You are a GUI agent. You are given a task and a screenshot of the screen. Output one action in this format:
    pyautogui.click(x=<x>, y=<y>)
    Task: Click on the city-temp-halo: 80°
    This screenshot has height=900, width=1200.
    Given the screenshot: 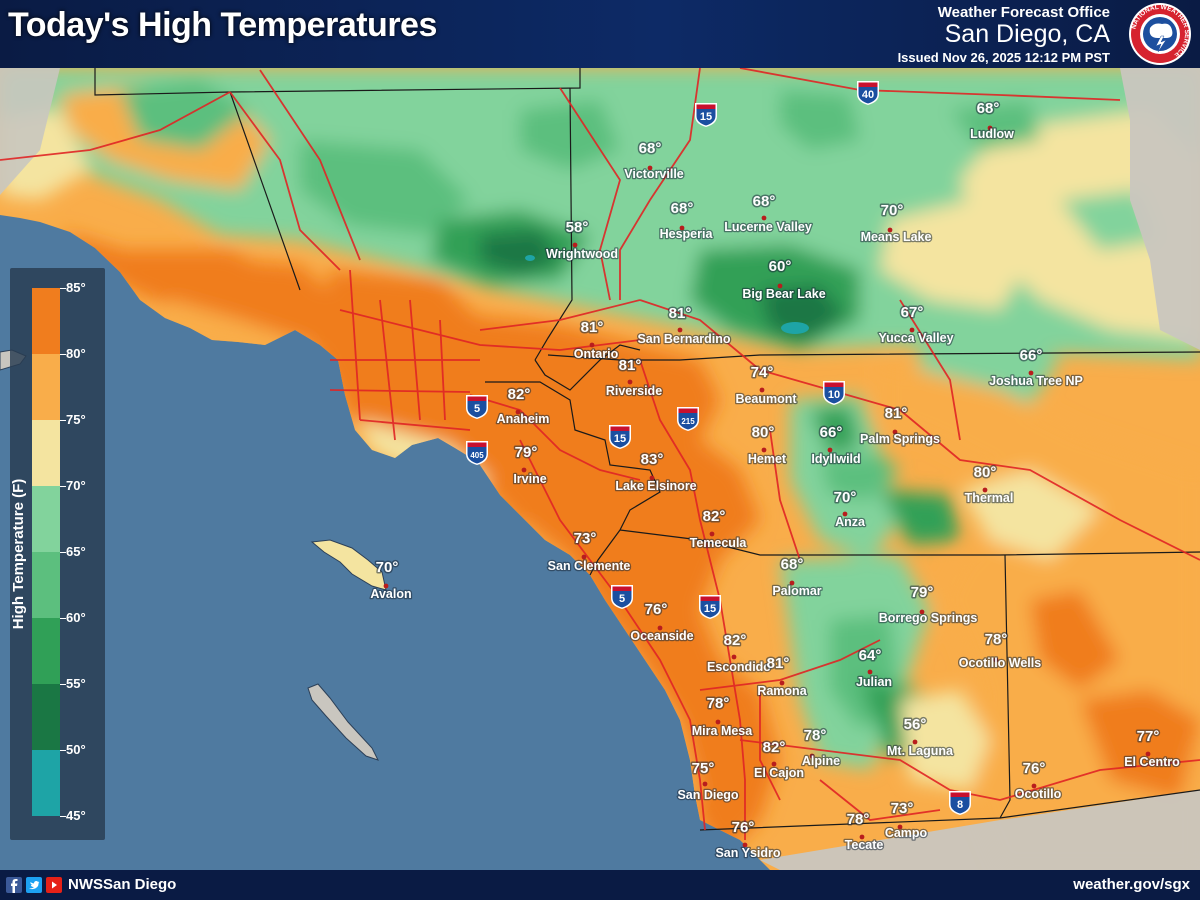 What is the action you would take?
    pyautogui.click(x=985, y=472)
    